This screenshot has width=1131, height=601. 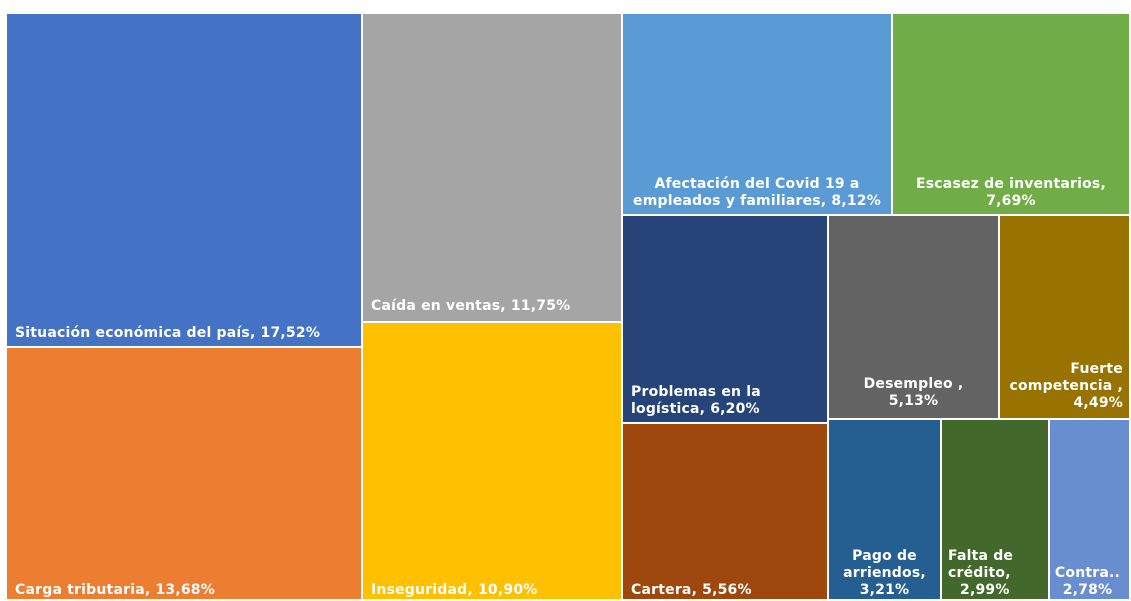 What do you see at coordinates (725, 511) in the screenshot?
I see `tile-cartera: Cartera, 5,56%` at bounding box center [725, 511].